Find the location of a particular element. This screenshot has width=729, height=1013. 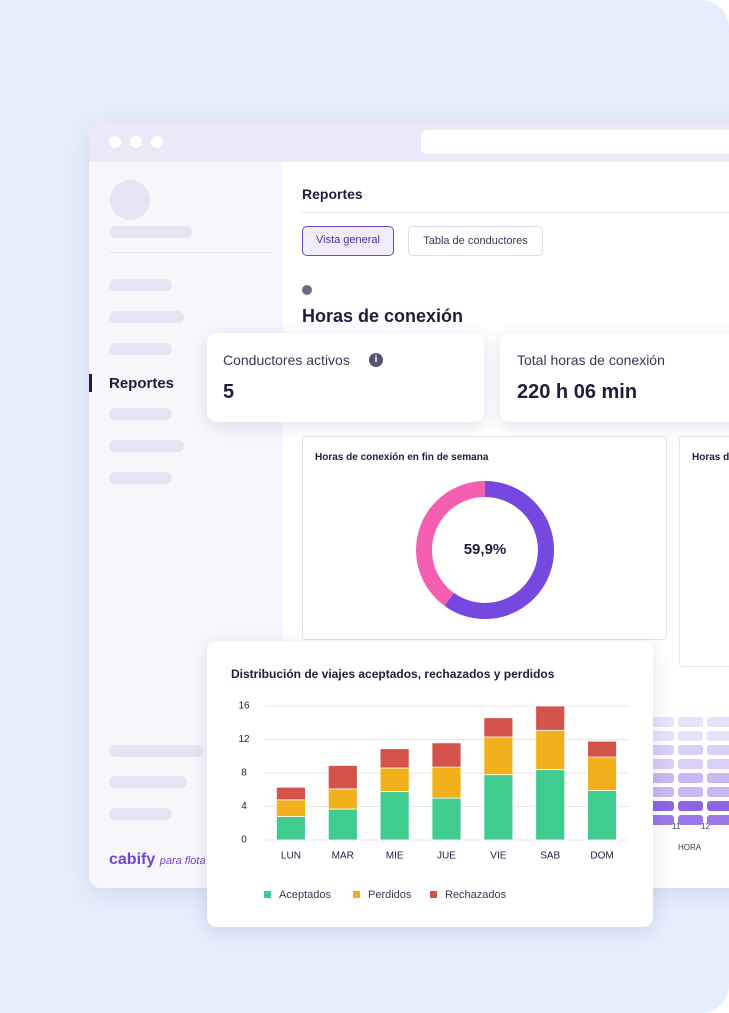

x-tick-label: MIE is located at coordinates (395, 856).